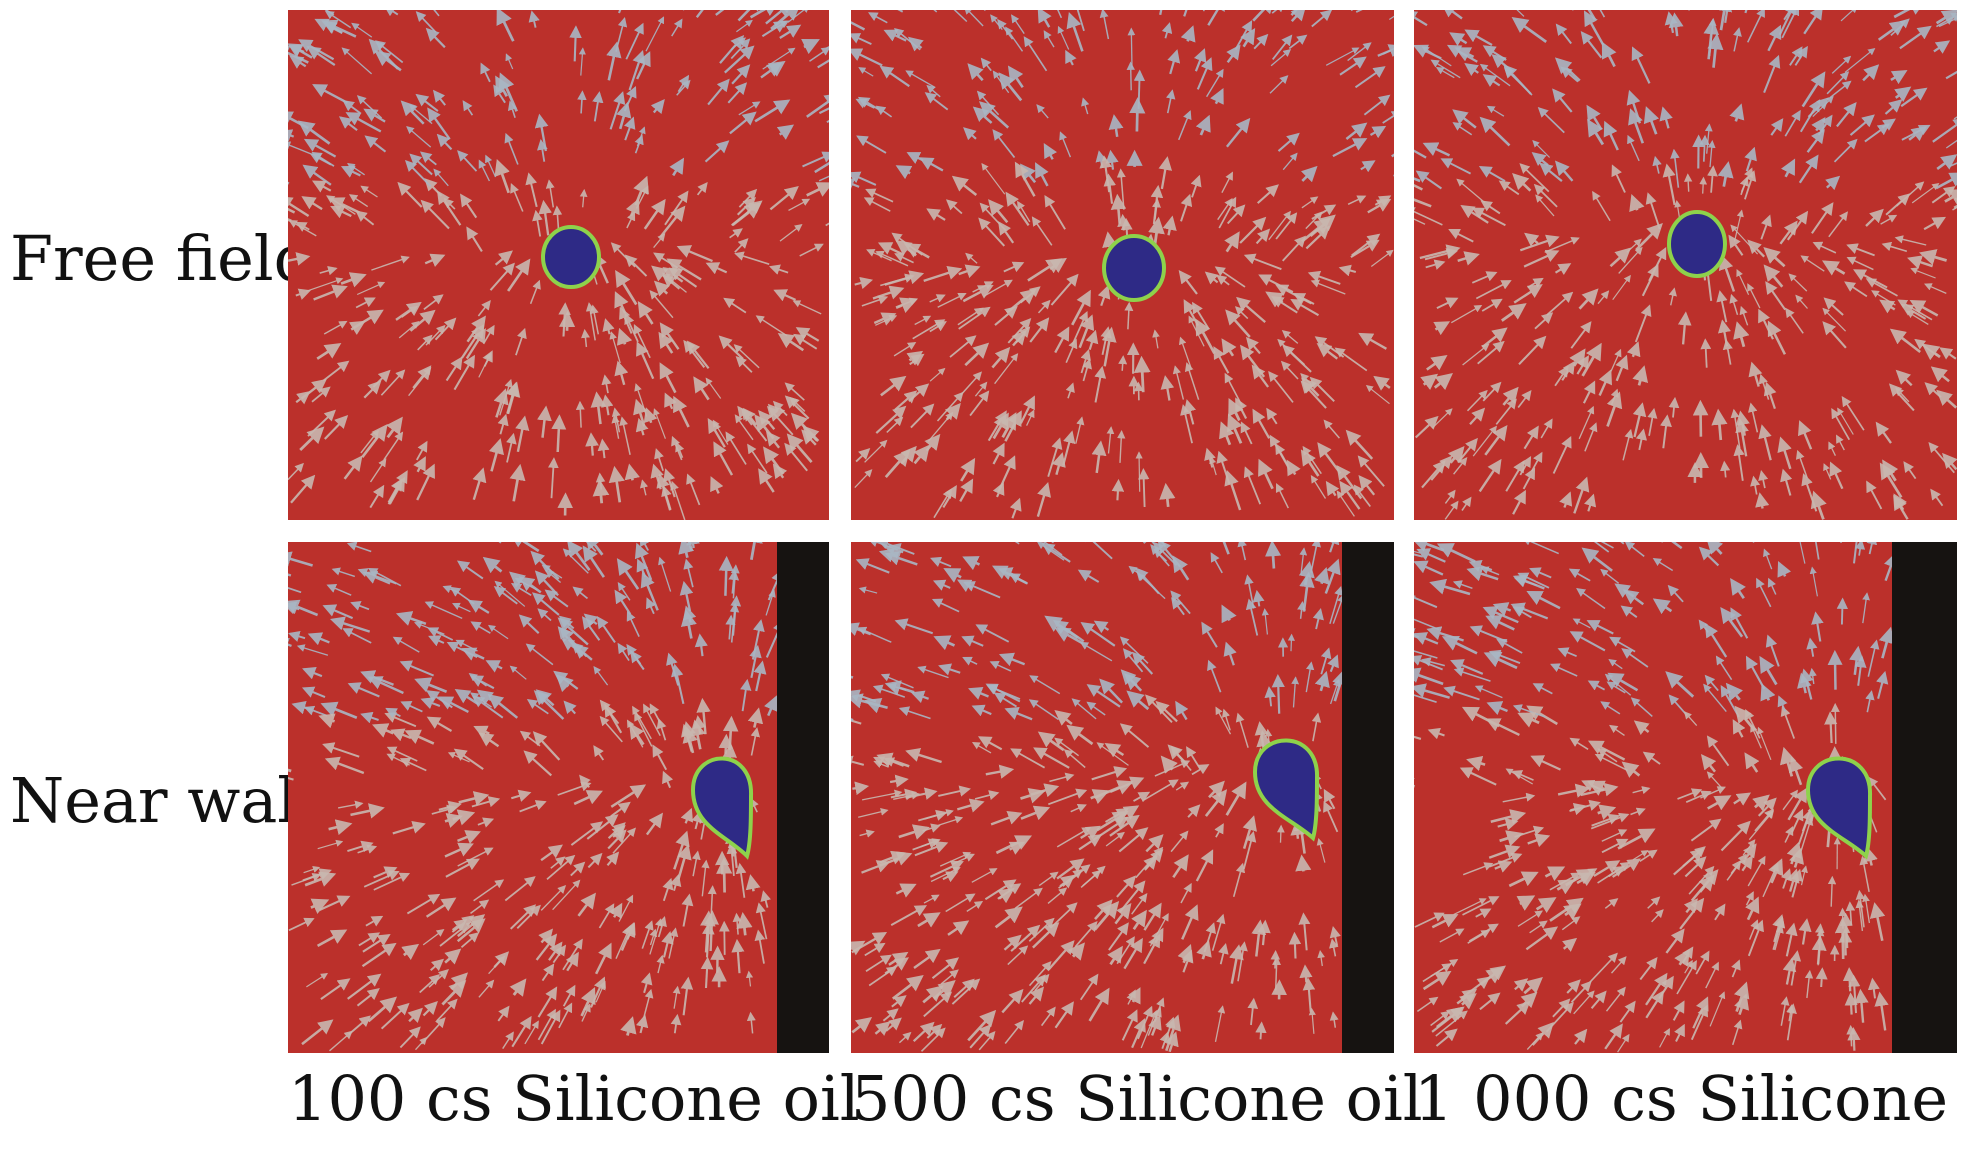 This screenshot has width=1961, height=1153. Describe the element at coordinates (1137, 1098) in the screenshot. I see `column-label-500cs: 500 cs Silicone oil` at that location.